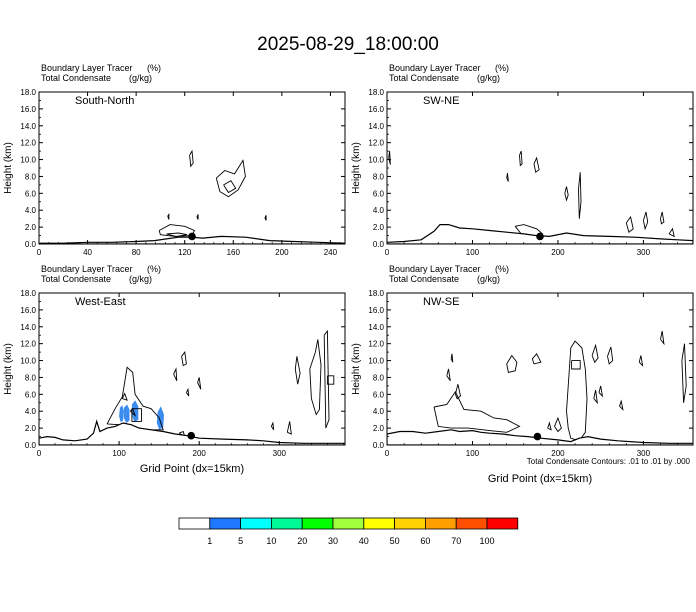  Describe the element at coordinates (192, 196) in the screenshot. I see `plot-area` at that location.